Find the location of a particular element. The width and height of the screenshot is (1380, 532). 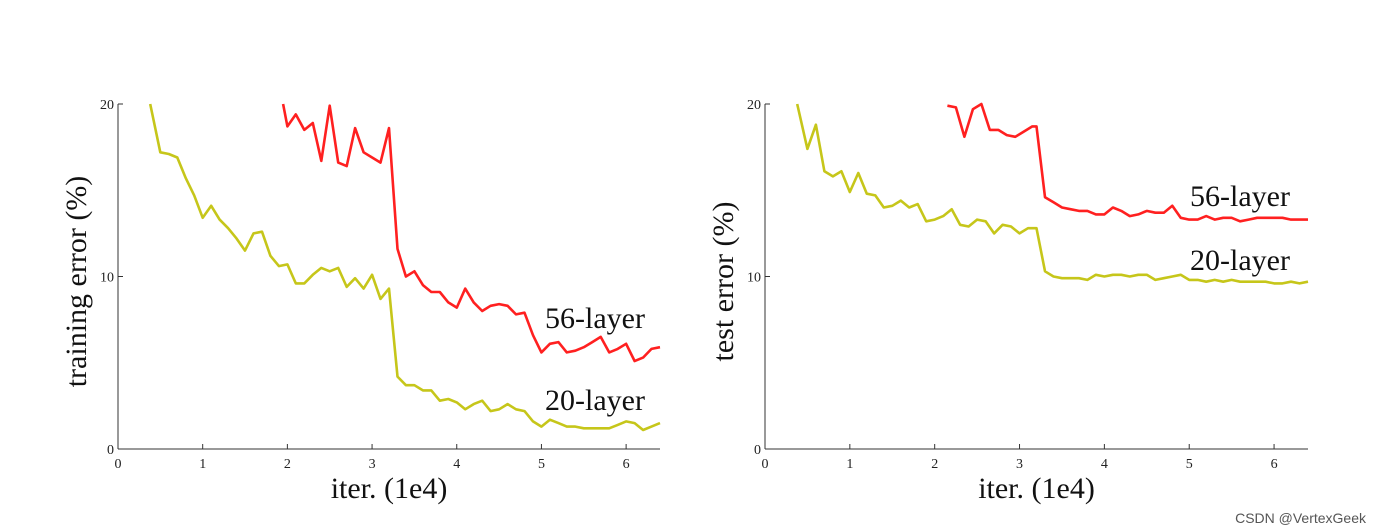

y-axis-label: test error (%) is located at coordinates (723, 282).